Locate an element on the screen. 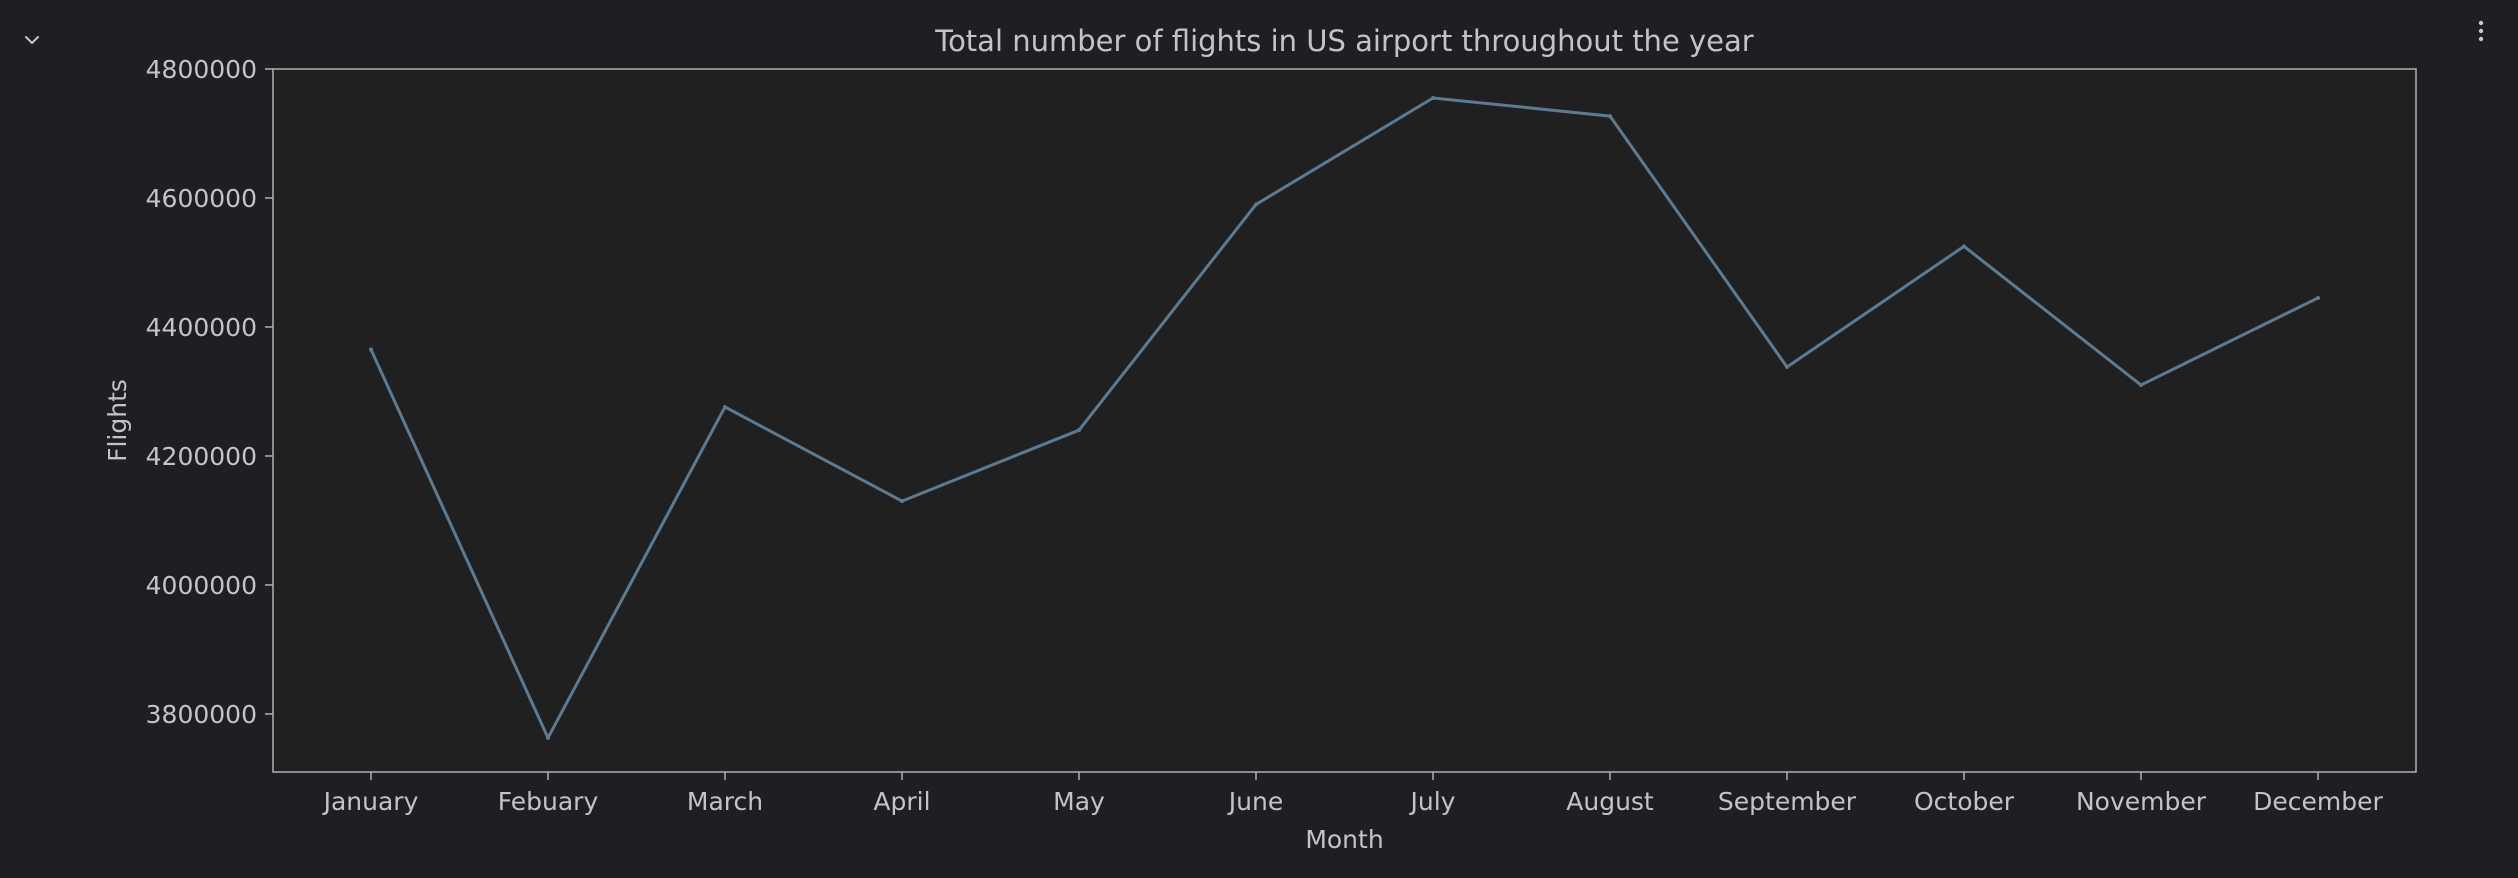 Image resolution: width=2518 pixels, height=878 pixels. x-tick-label: June is located at coordinates (1255, 801).